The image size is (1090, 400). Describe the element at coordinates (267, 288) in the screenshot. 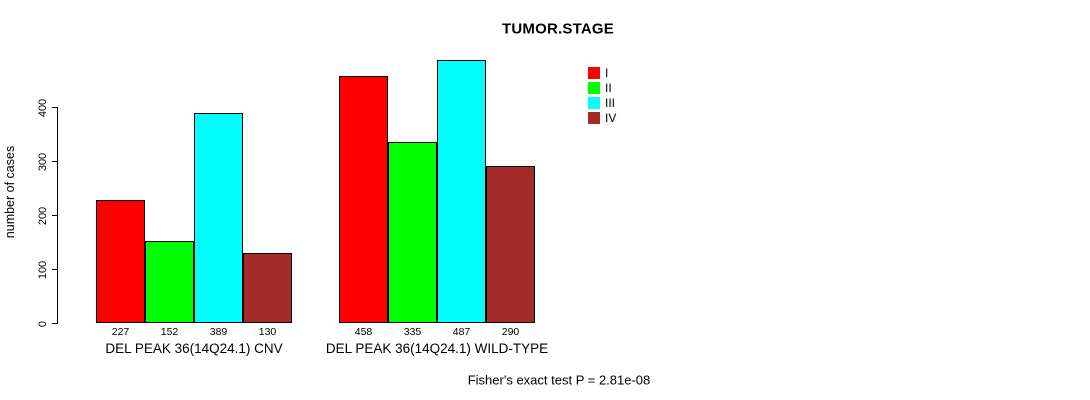

I see `bar-stage-iv-group1` at that location.